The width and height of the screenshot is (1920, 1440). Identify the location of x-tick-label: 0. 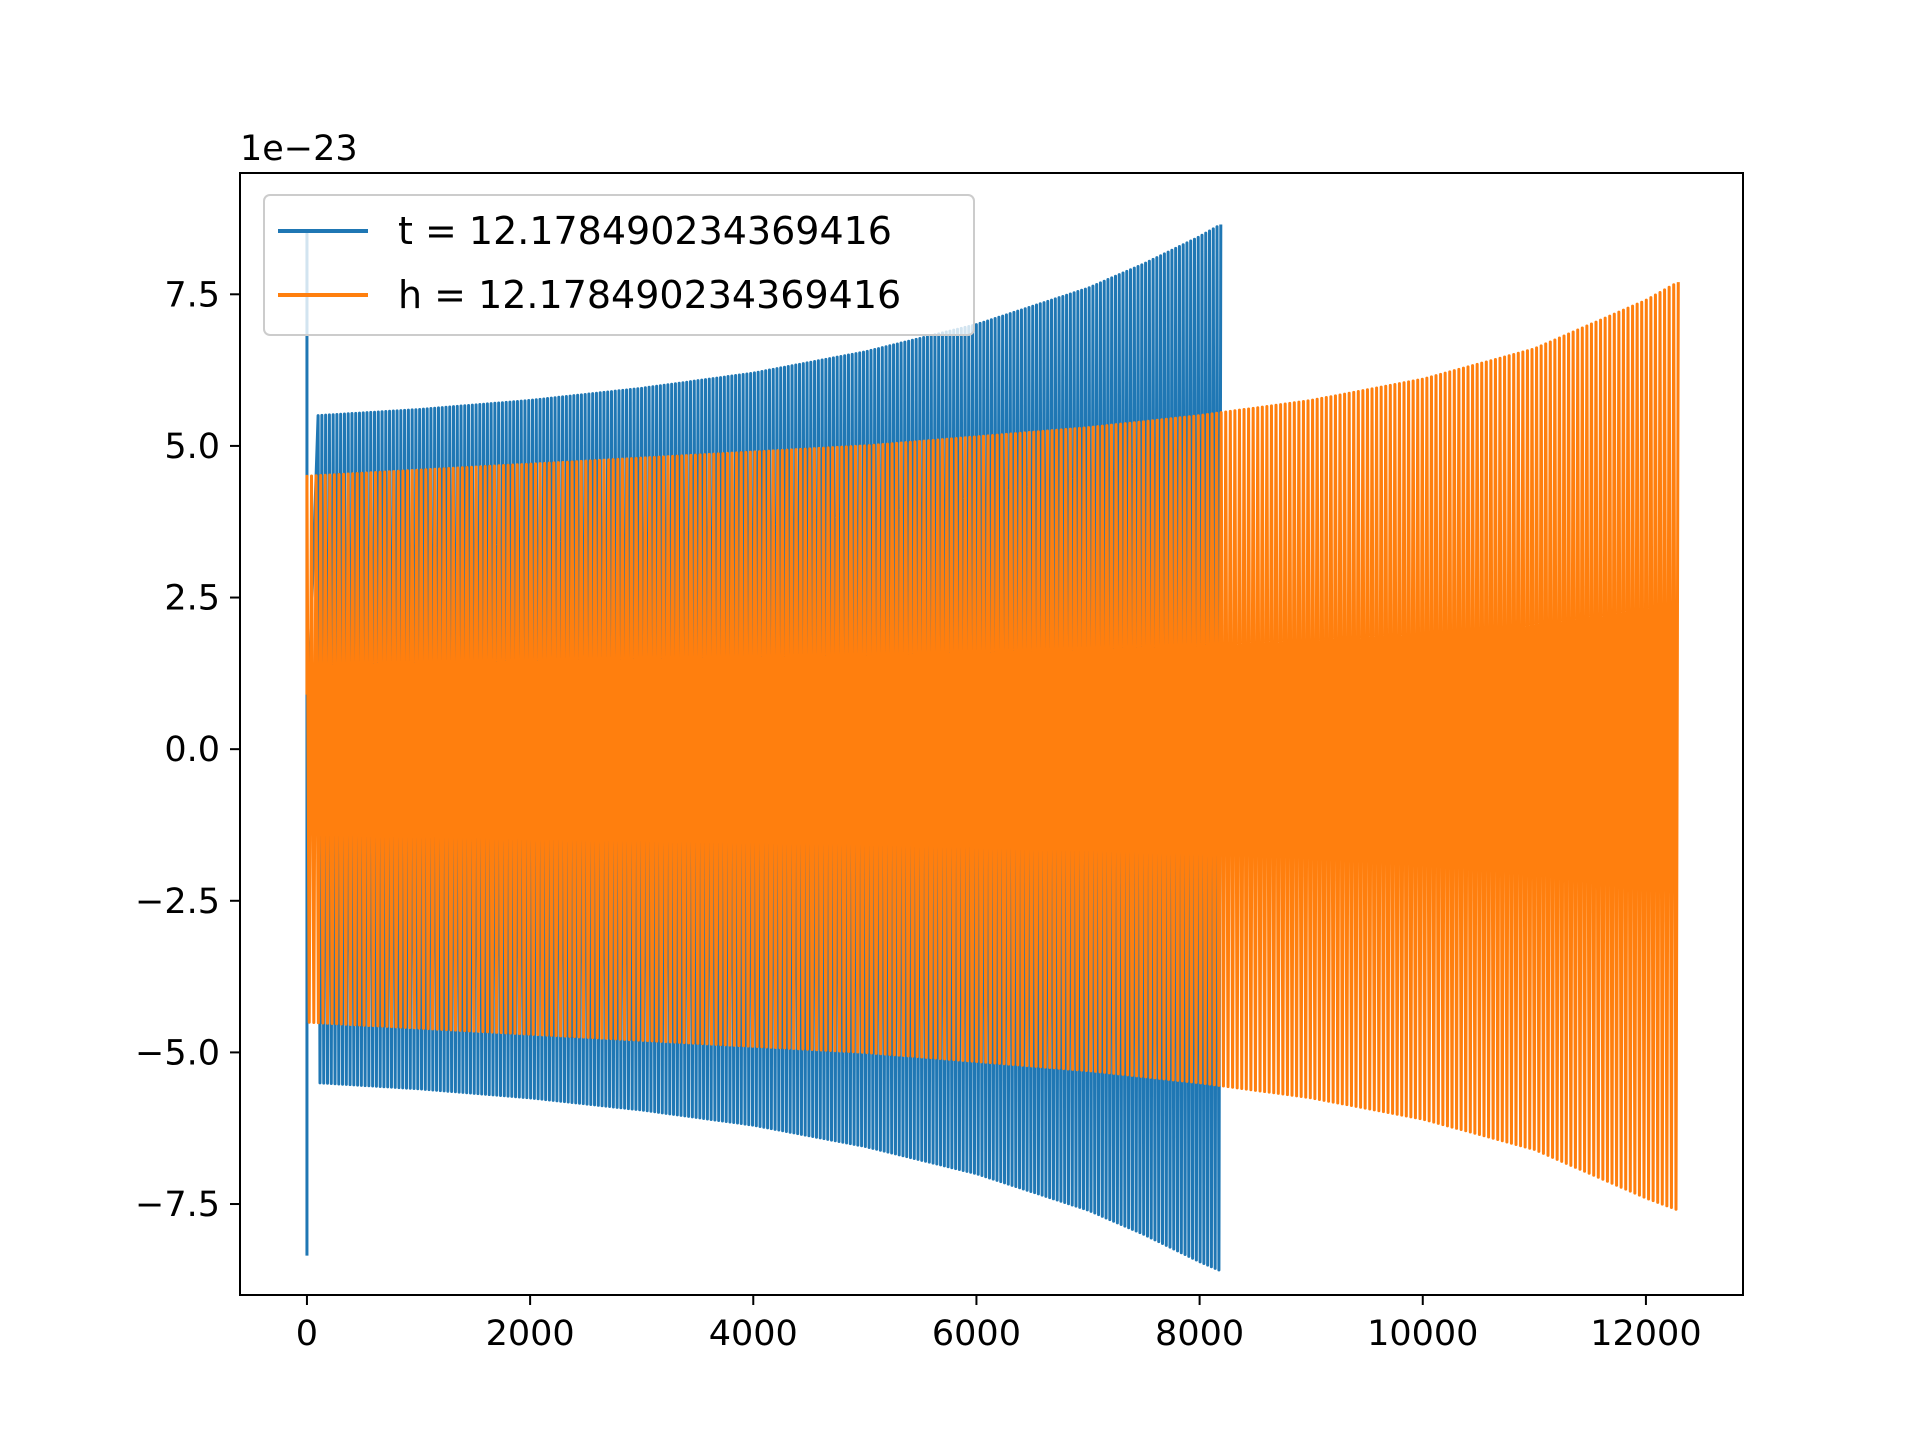
(307, 1334).